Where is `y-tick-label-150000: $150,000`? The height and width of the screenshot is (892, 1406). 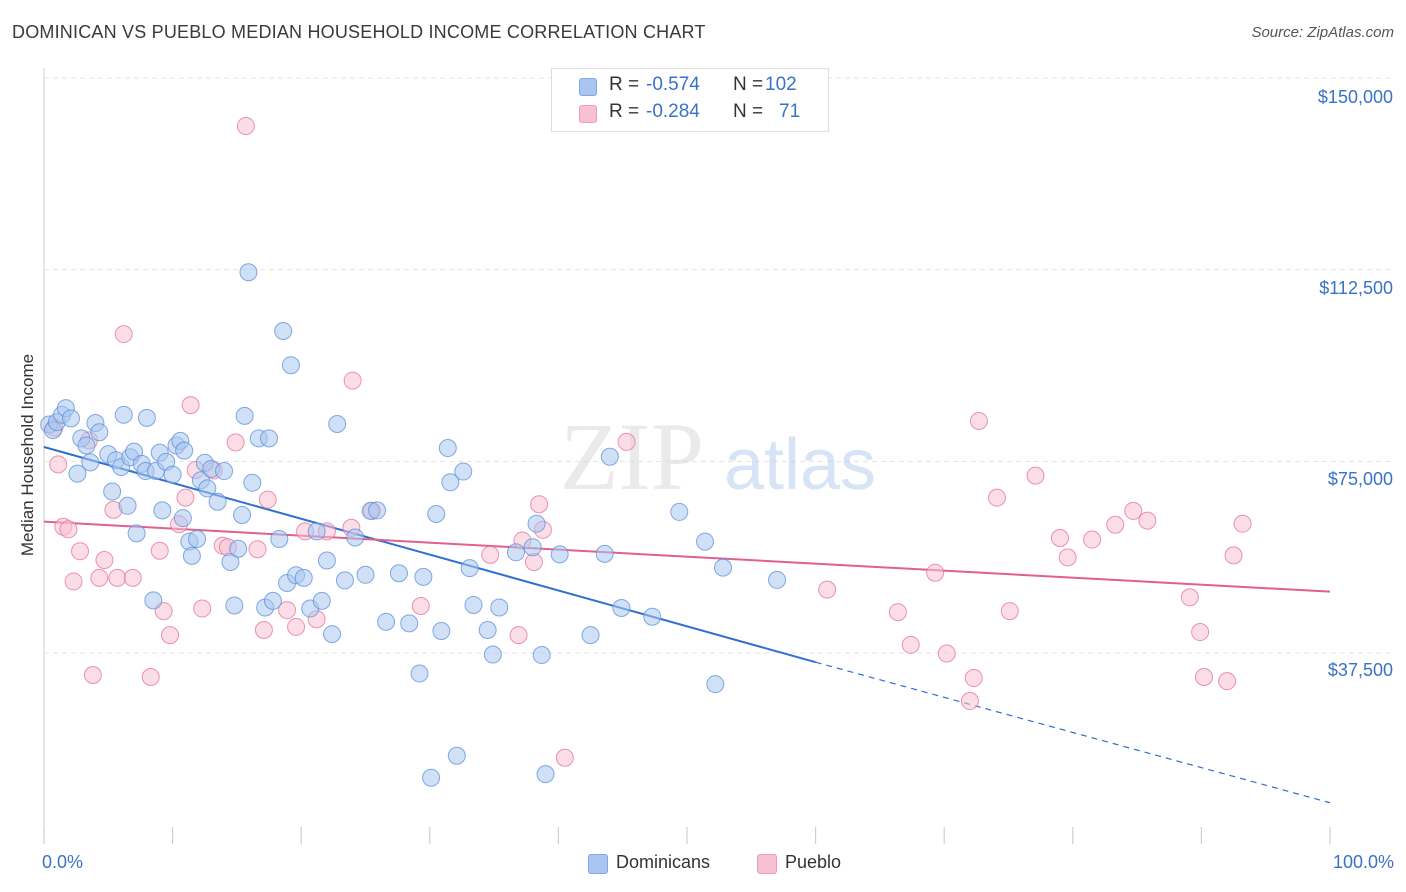 y-tick-label-150000: $150,000 is located at coordinates (1355, 97).